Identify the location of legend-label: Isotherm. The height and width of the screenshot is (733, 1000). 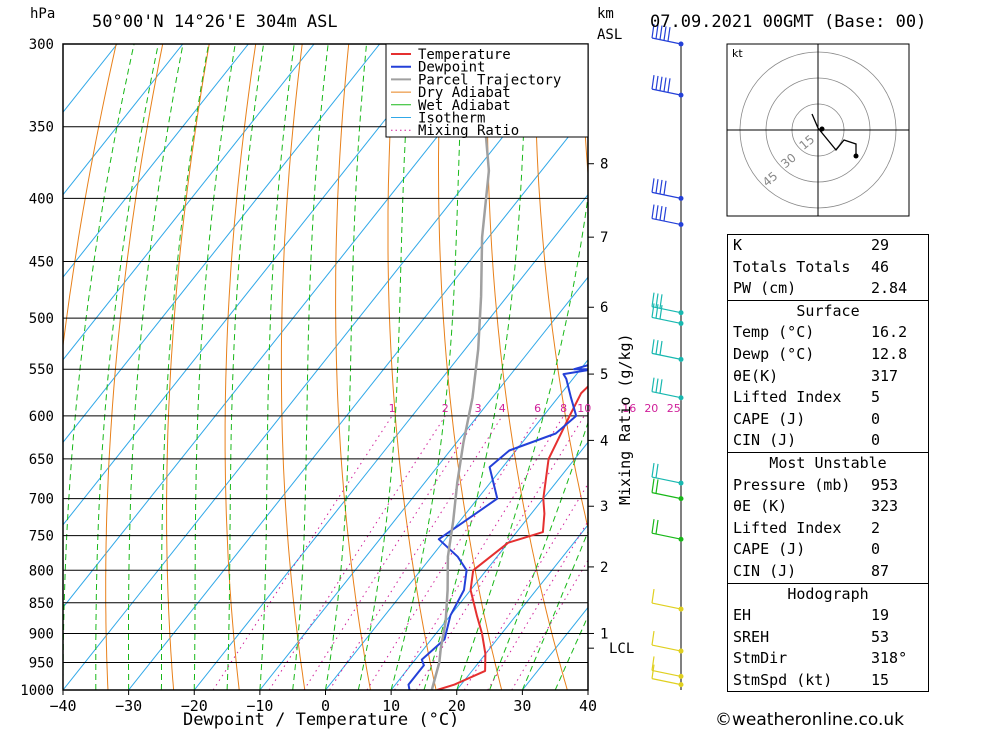
(451, 119).